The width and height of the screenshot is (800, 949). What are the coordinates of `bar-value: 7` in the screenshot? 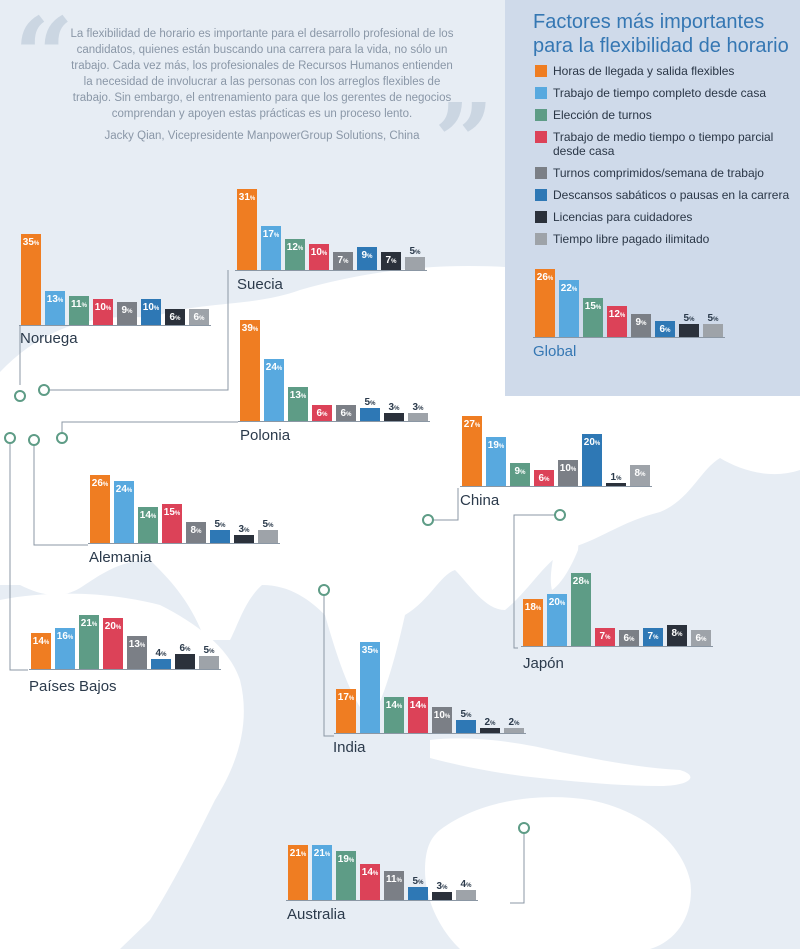 It's located at (388, 260).